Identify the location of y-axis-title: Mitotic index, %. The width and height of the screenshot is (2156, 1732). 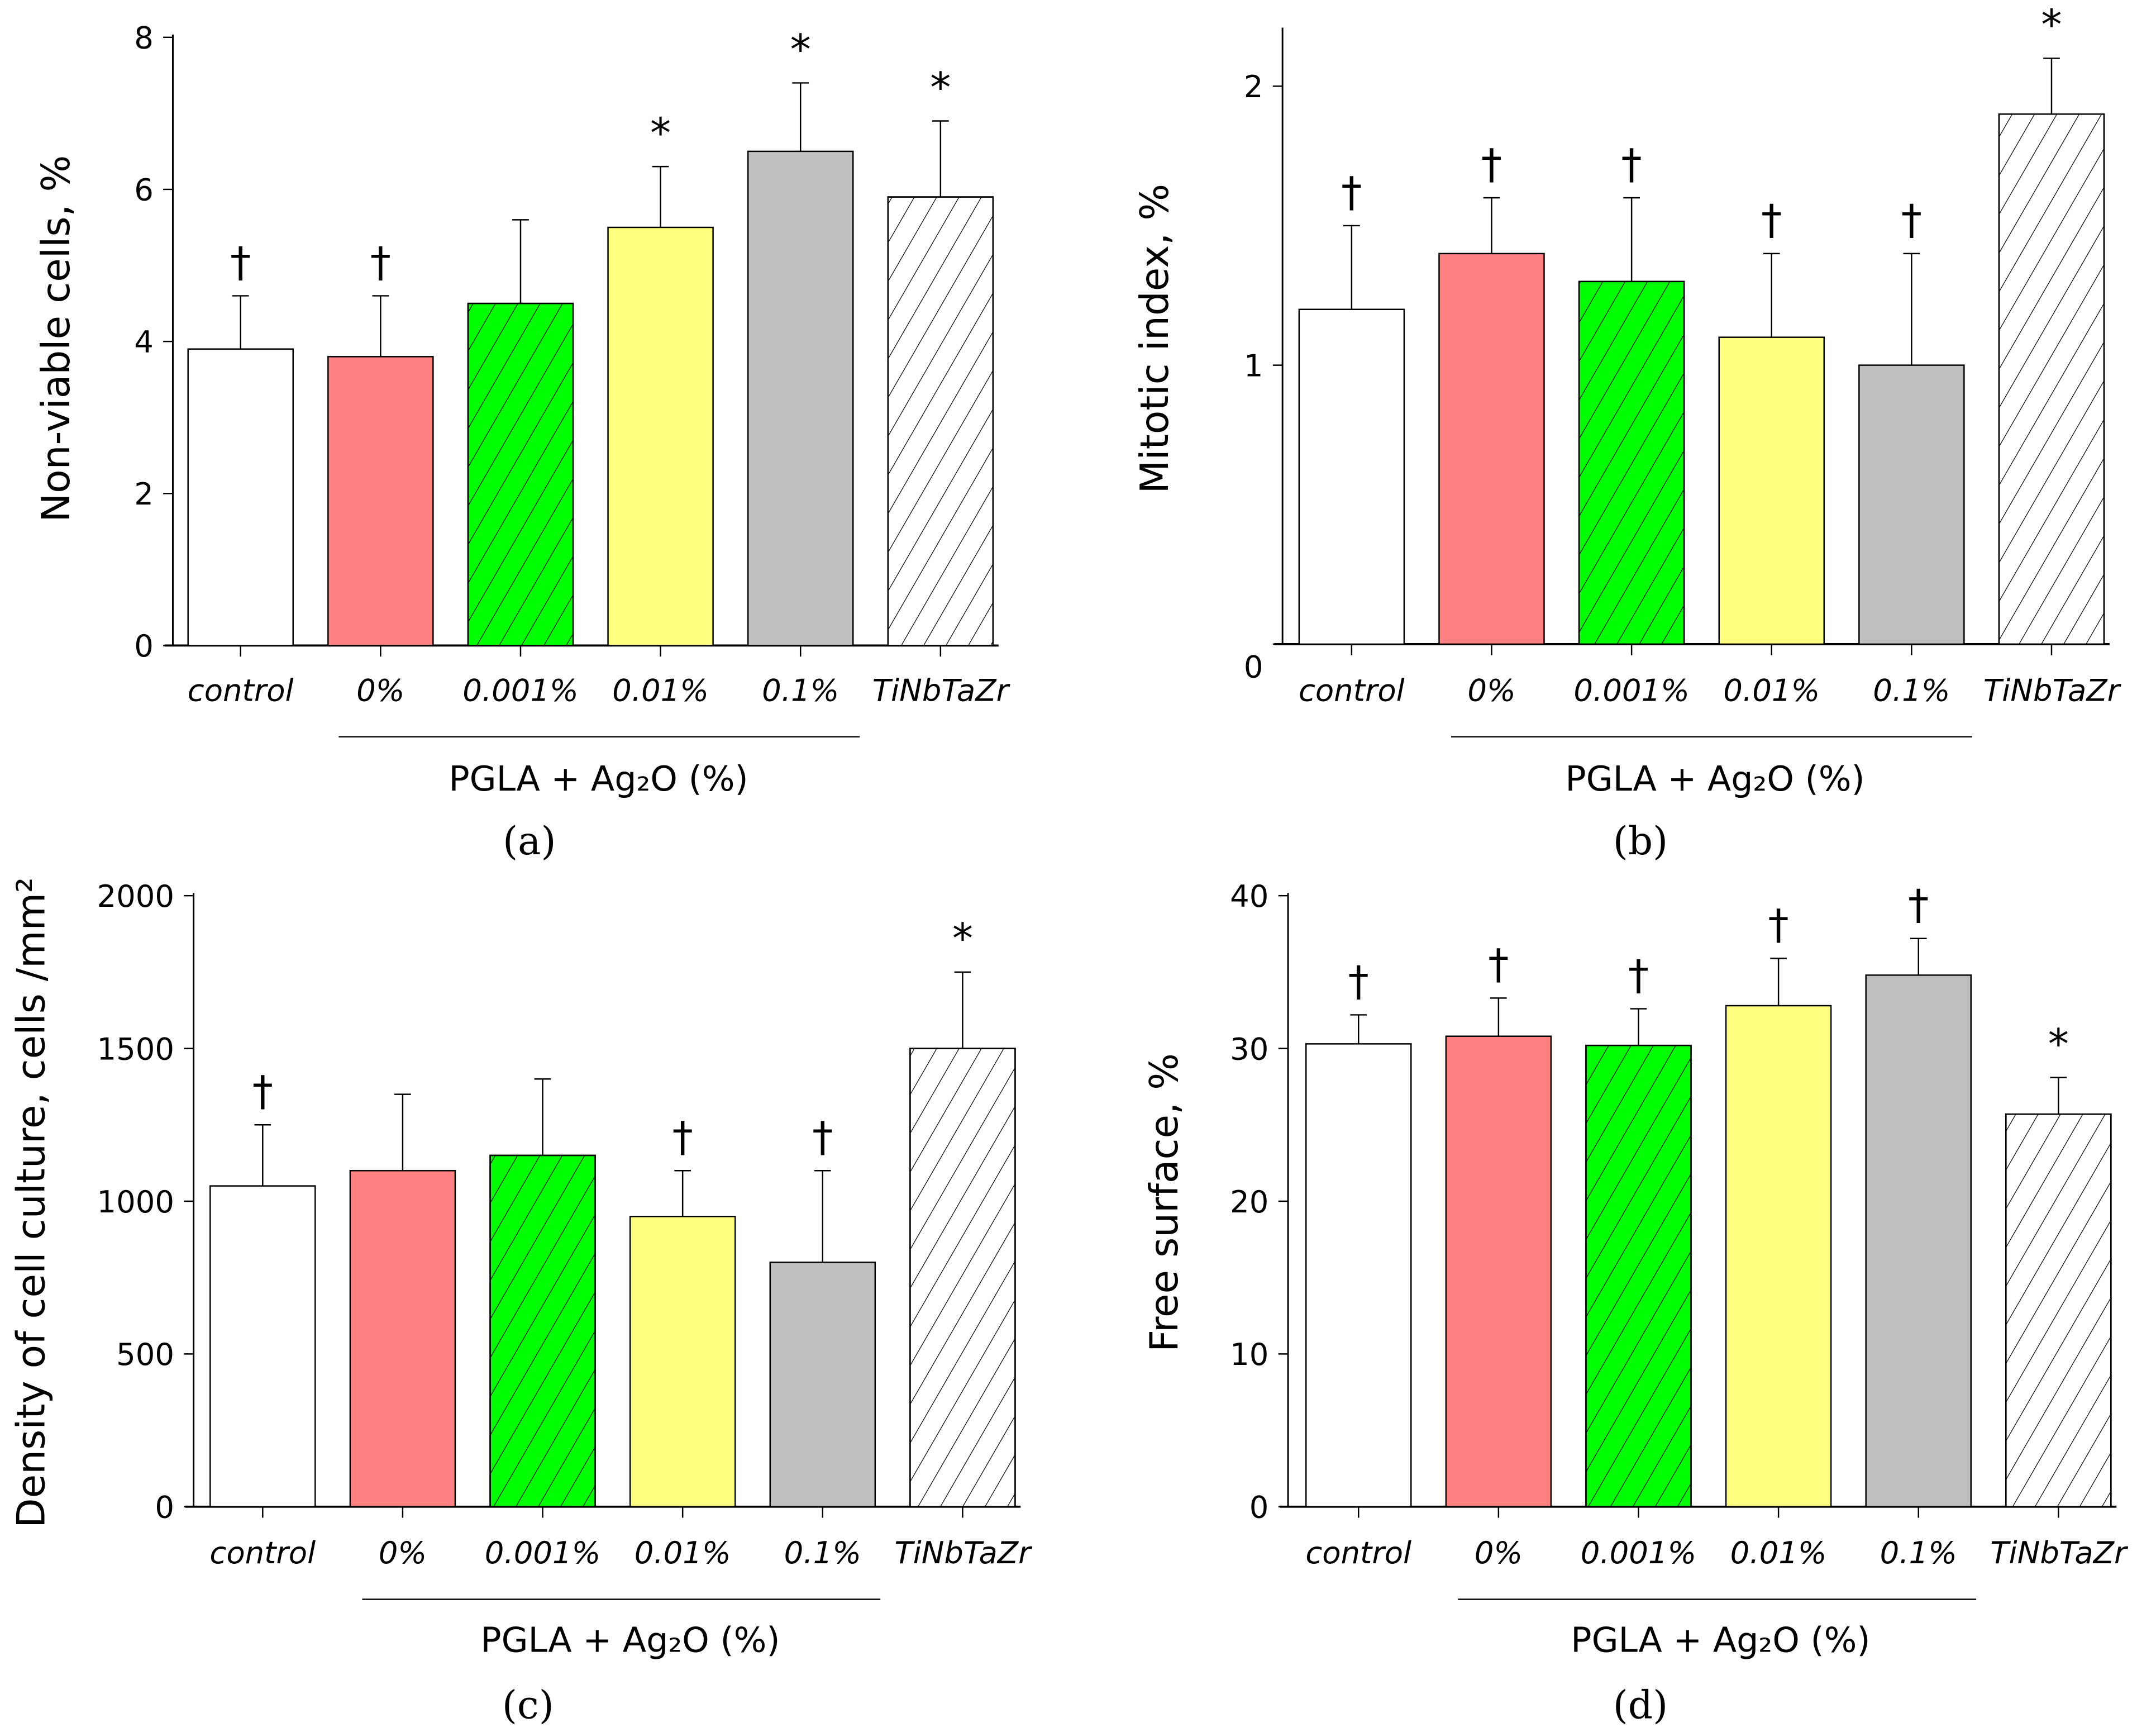
(1155, 338).